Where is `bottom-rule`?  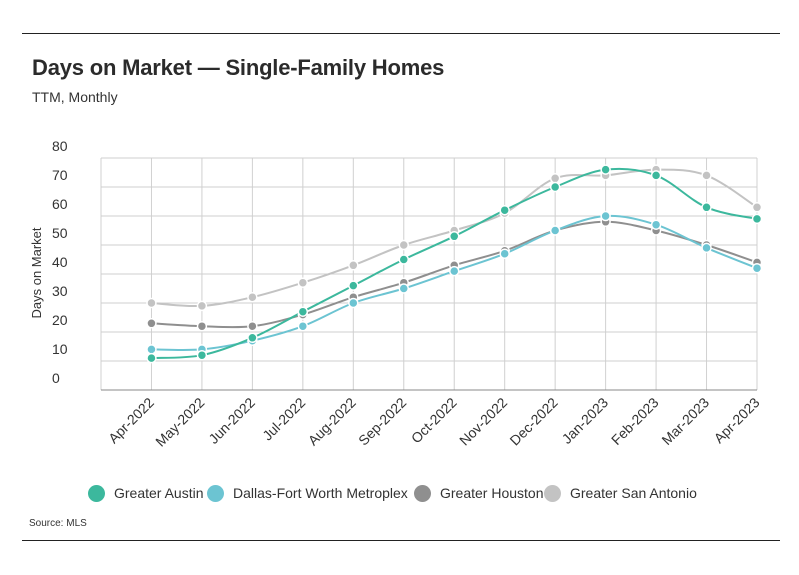 bottom-rule is located at coordinates (401, 540).